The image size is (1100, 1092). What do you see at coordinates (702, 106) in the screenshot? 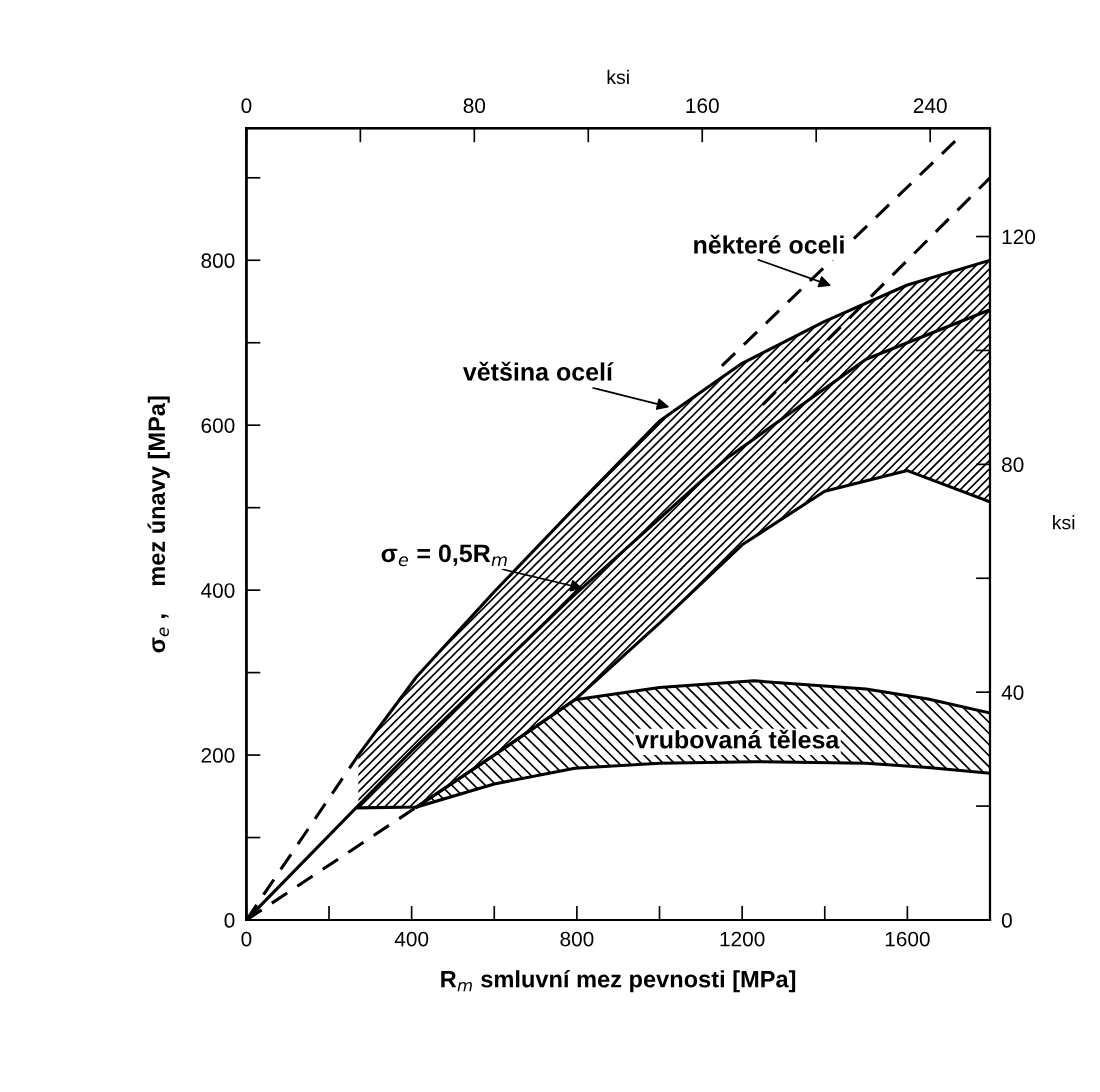
I see `x2-tick-label: 160` at bounding box center [702, 106].